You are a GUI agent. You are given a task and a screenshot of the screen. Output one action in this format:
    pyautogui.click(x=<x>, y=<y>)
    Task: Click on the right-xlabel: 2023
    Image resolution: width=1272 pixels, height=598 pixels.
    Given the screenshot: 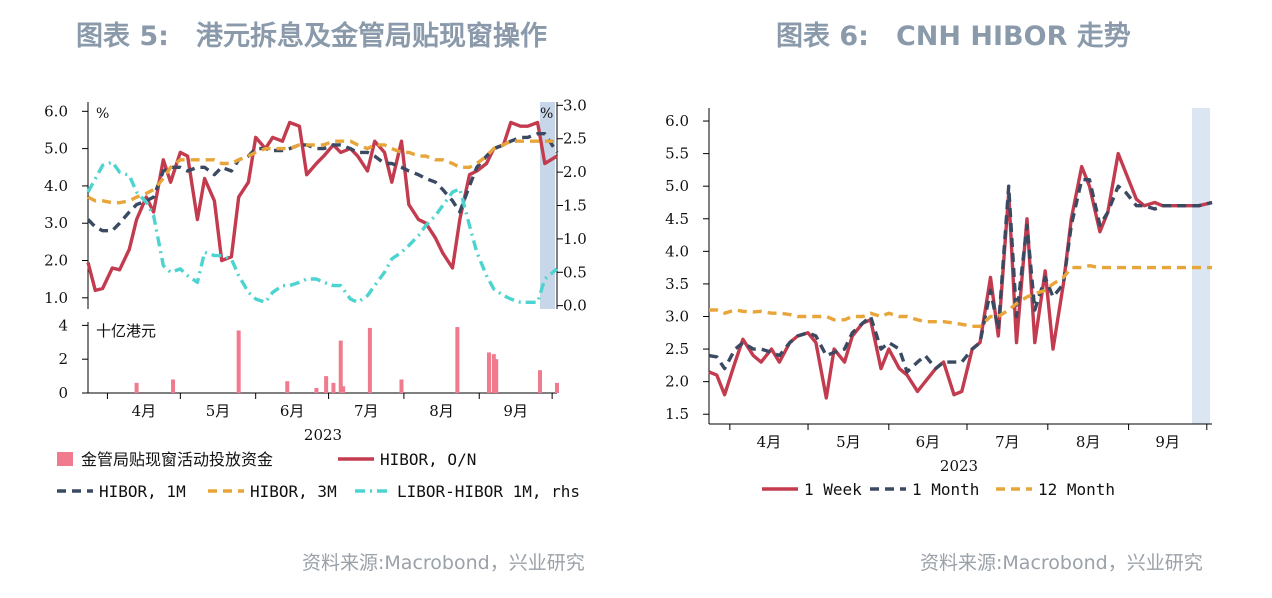 What is the action you would take?
    pyautogui.click(x=959, y=466)
    